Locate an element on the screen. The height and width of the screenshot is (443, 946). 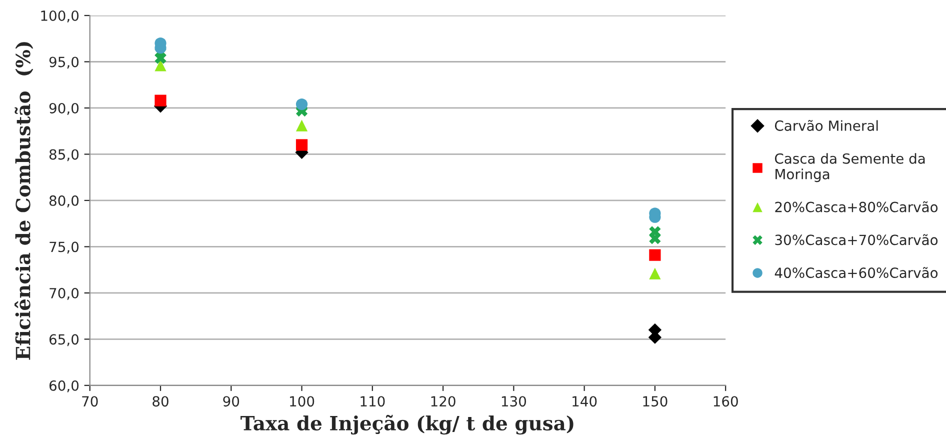
x-tick-label: 130 is located at coordinates (514, 401).